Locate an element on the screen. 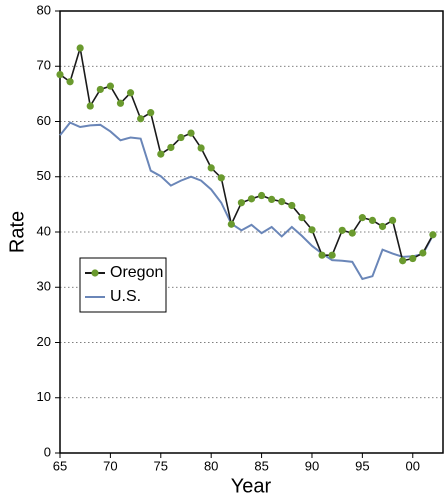 The width and height of the screenshot is (447, 497). y-tick-label: 50 is located at coordinates (44, 175).